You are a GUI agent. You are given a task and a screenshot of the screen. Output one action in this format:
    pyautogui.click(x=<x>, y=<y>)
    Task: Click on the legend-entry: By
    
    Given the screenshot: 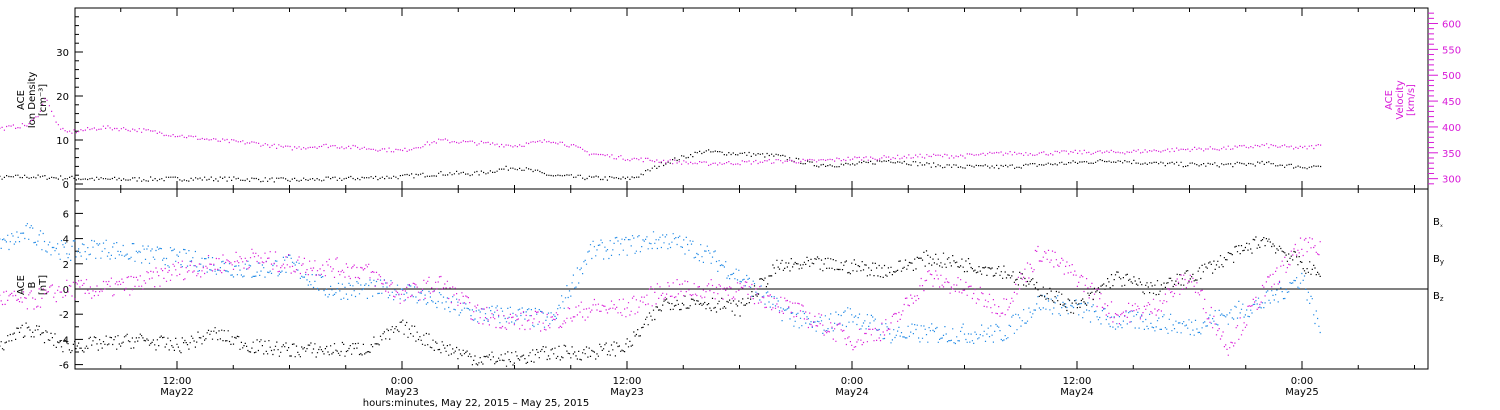 What is the action you would take?
    pyautogui.click(x=1438, y=260)
    